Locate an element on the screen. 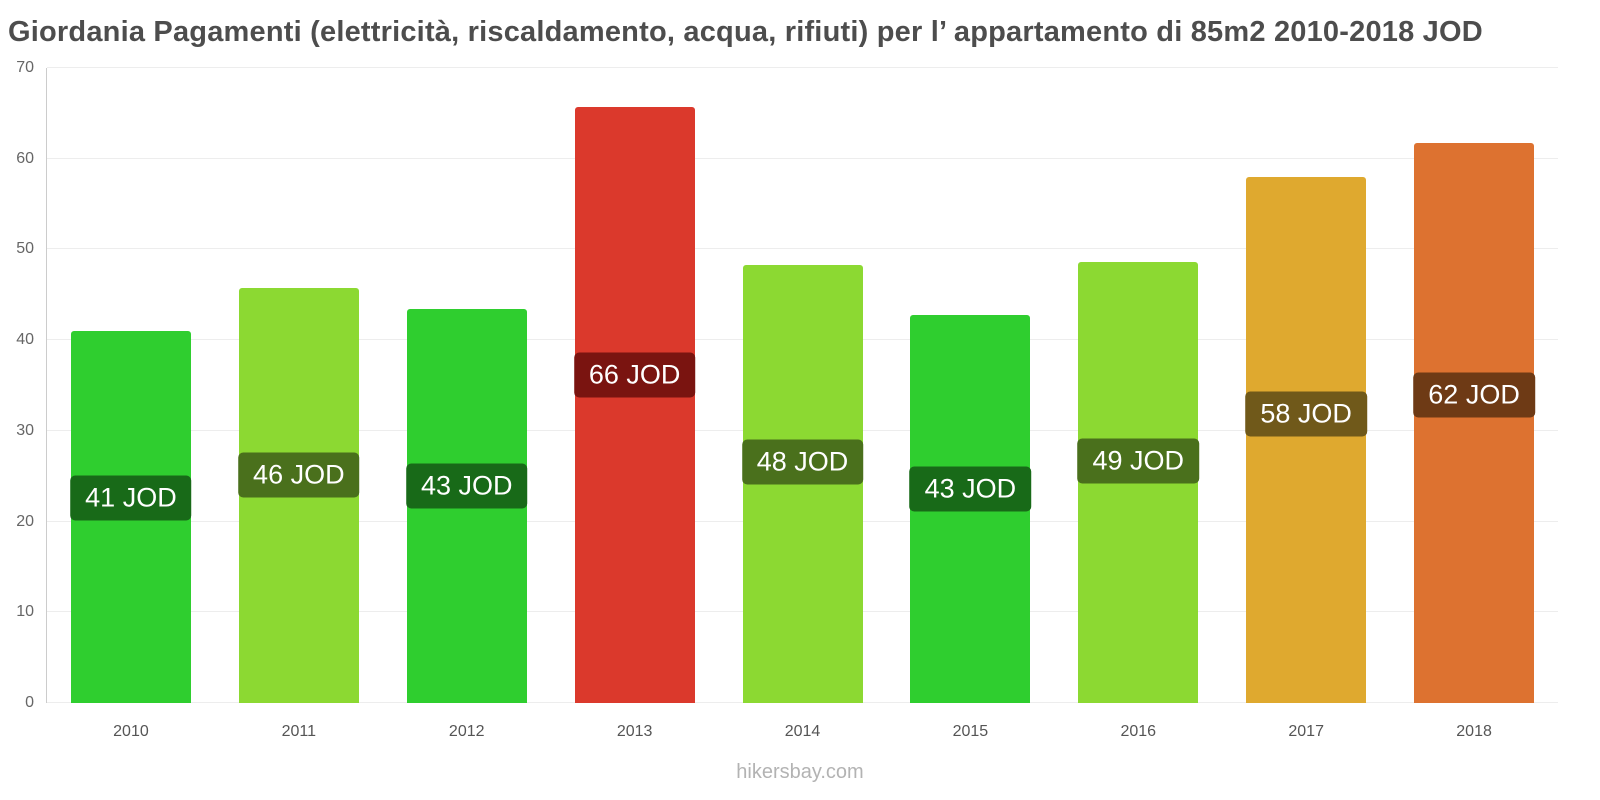  y-tick-label: 20 is located at coordinates (25, 521).